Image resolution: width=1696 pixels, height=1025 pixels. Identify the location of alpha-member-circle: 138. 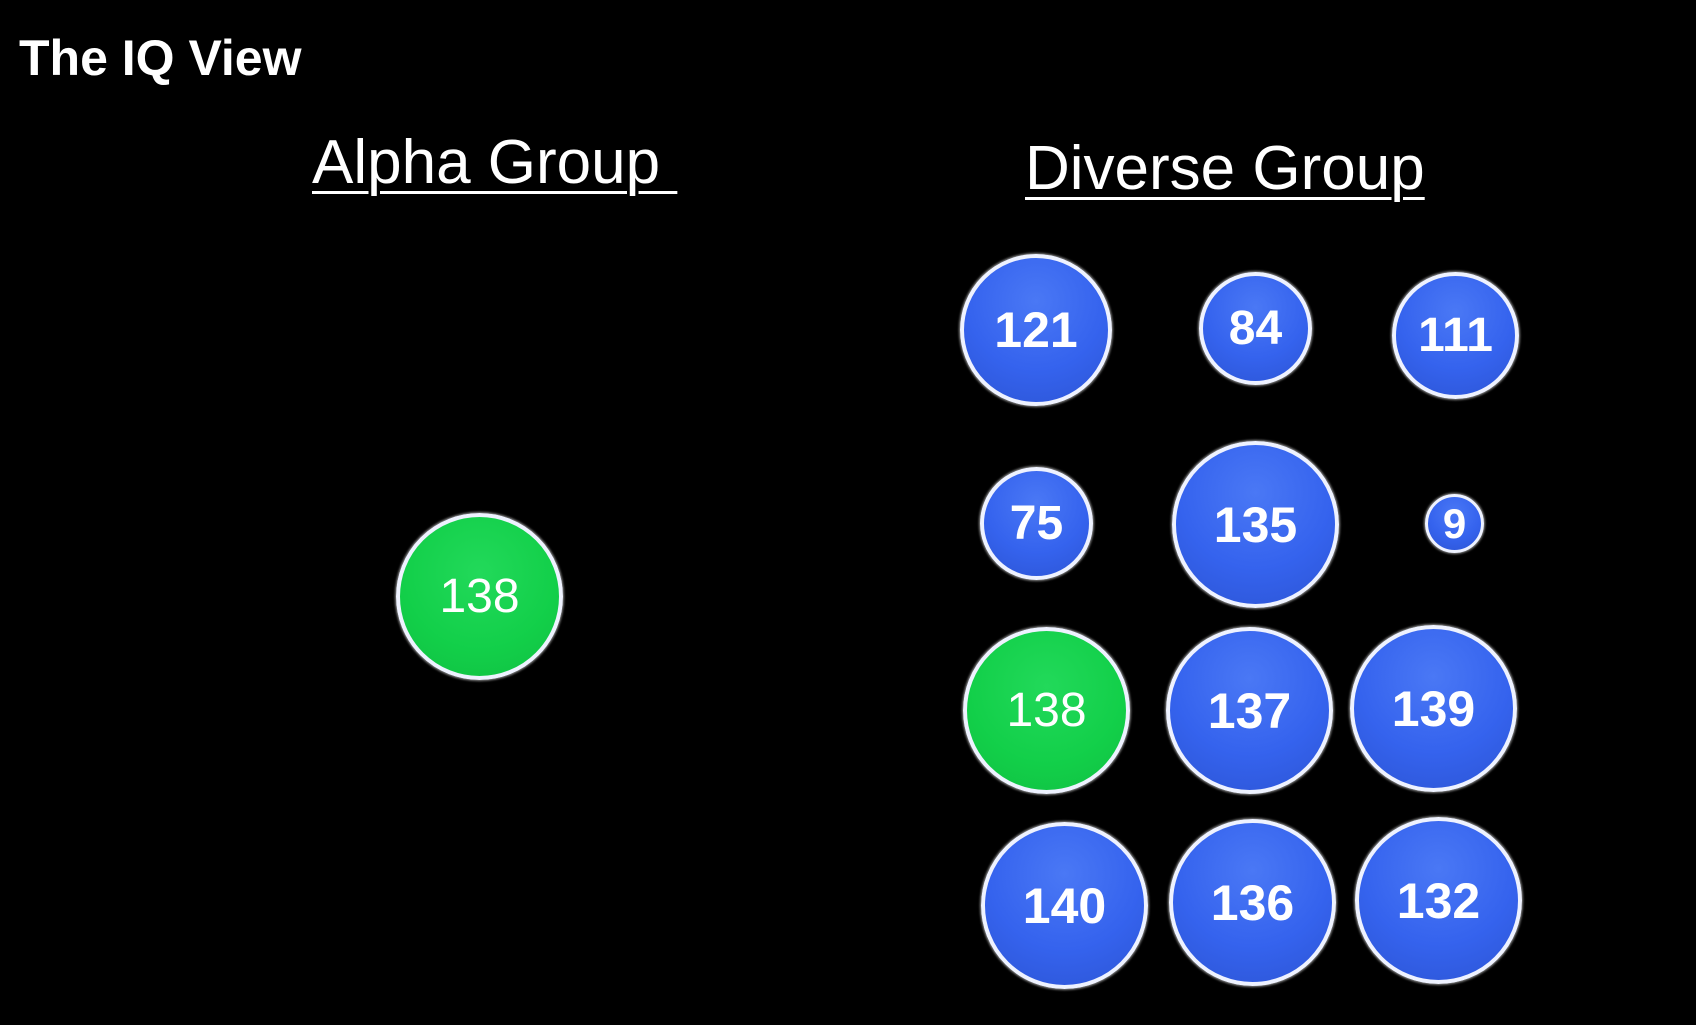
(479, 596).